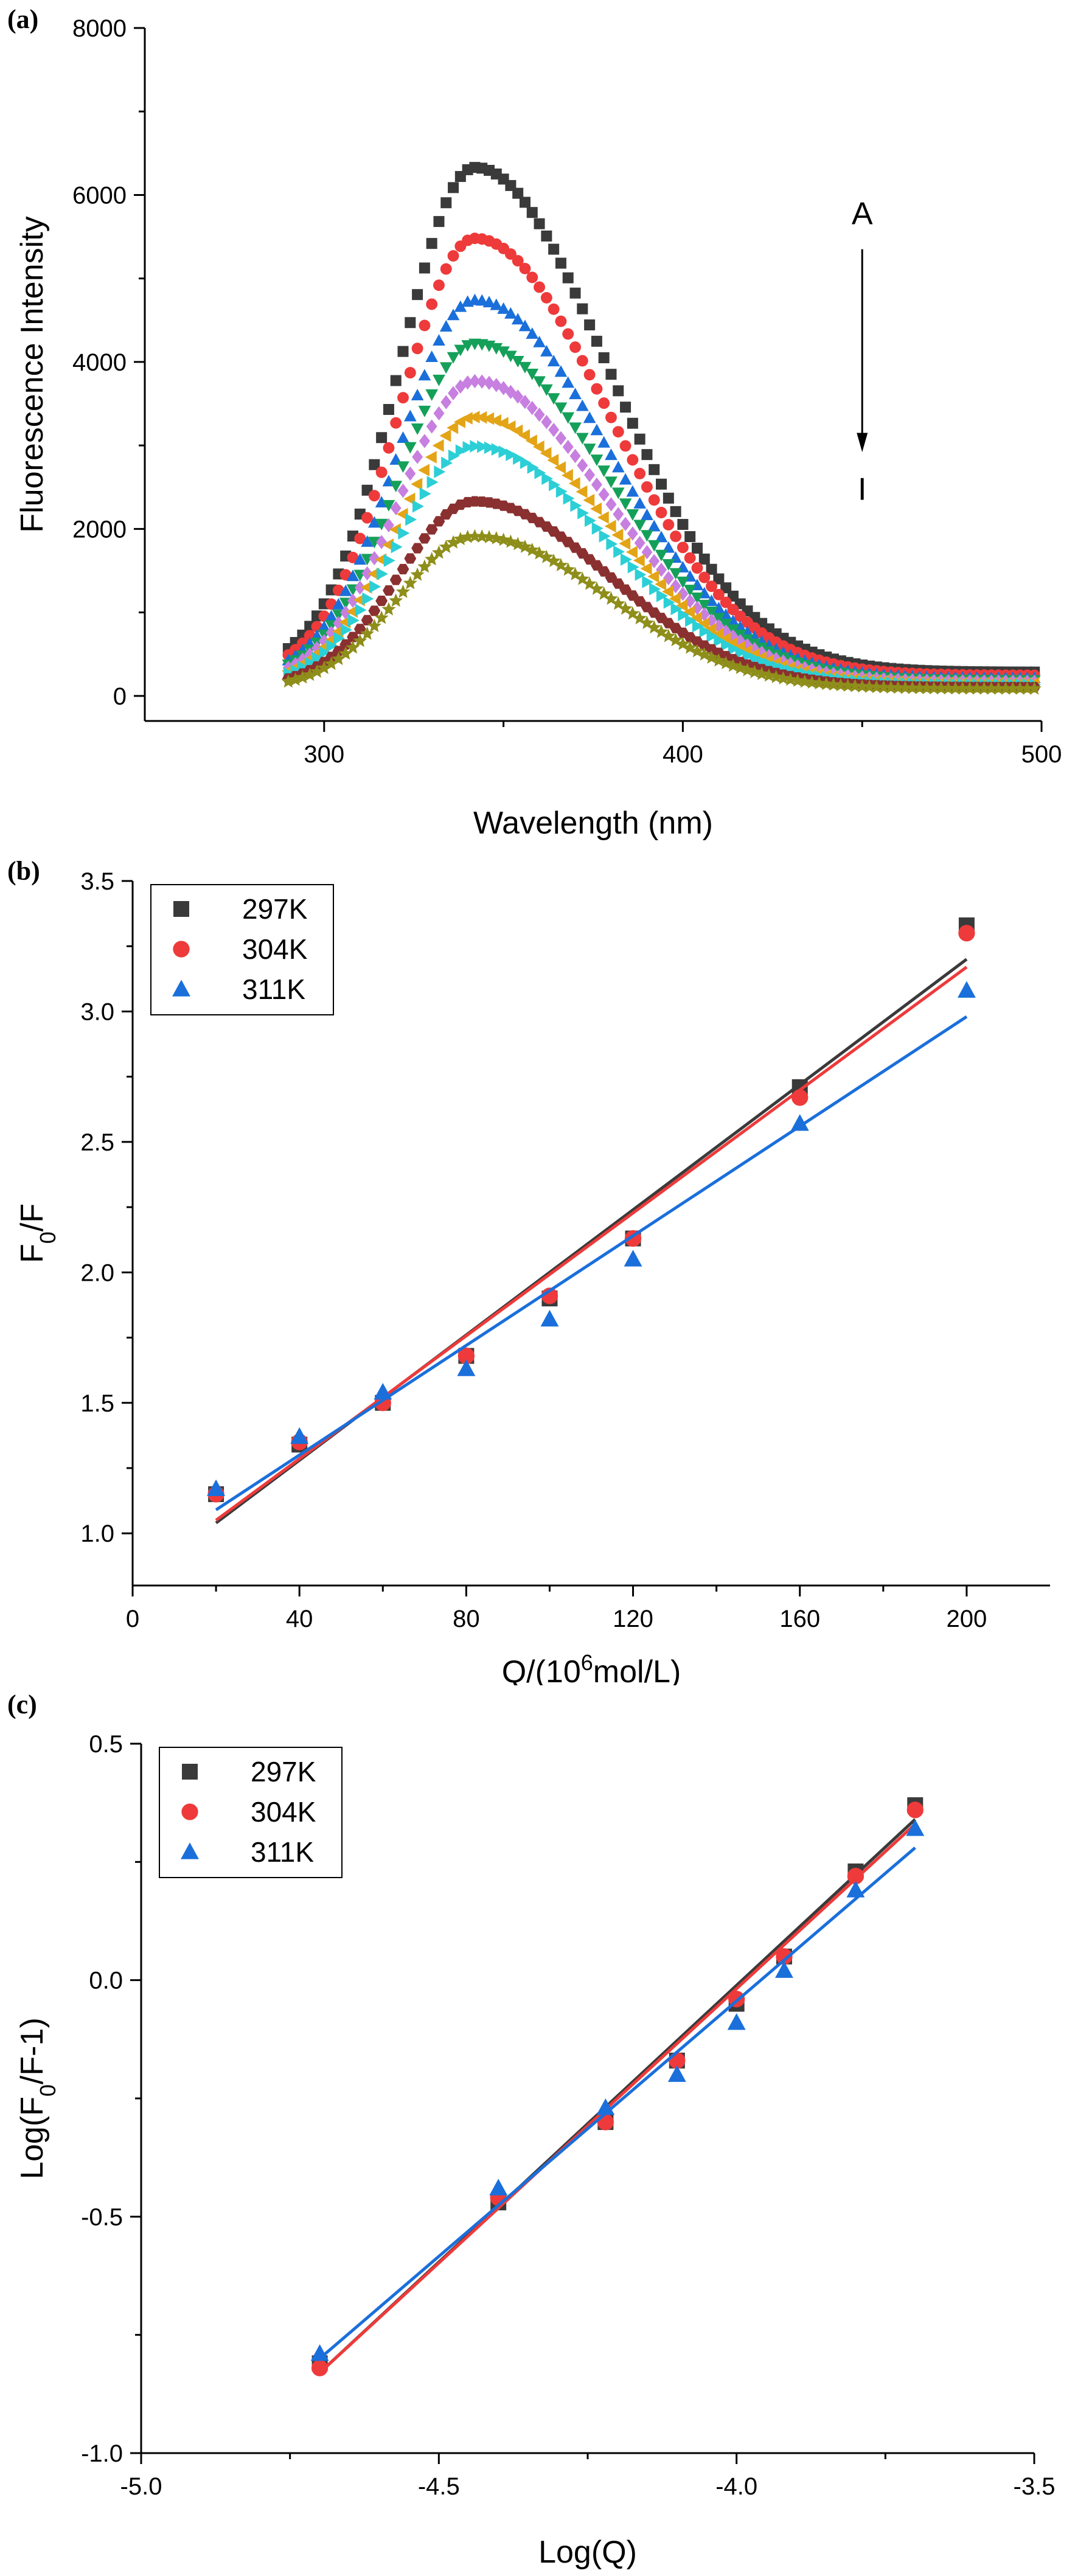 This screenshot has width=1075, height=2576. I want to click on y-axis-title: Log(F0/F-1), so click(37, 2098).